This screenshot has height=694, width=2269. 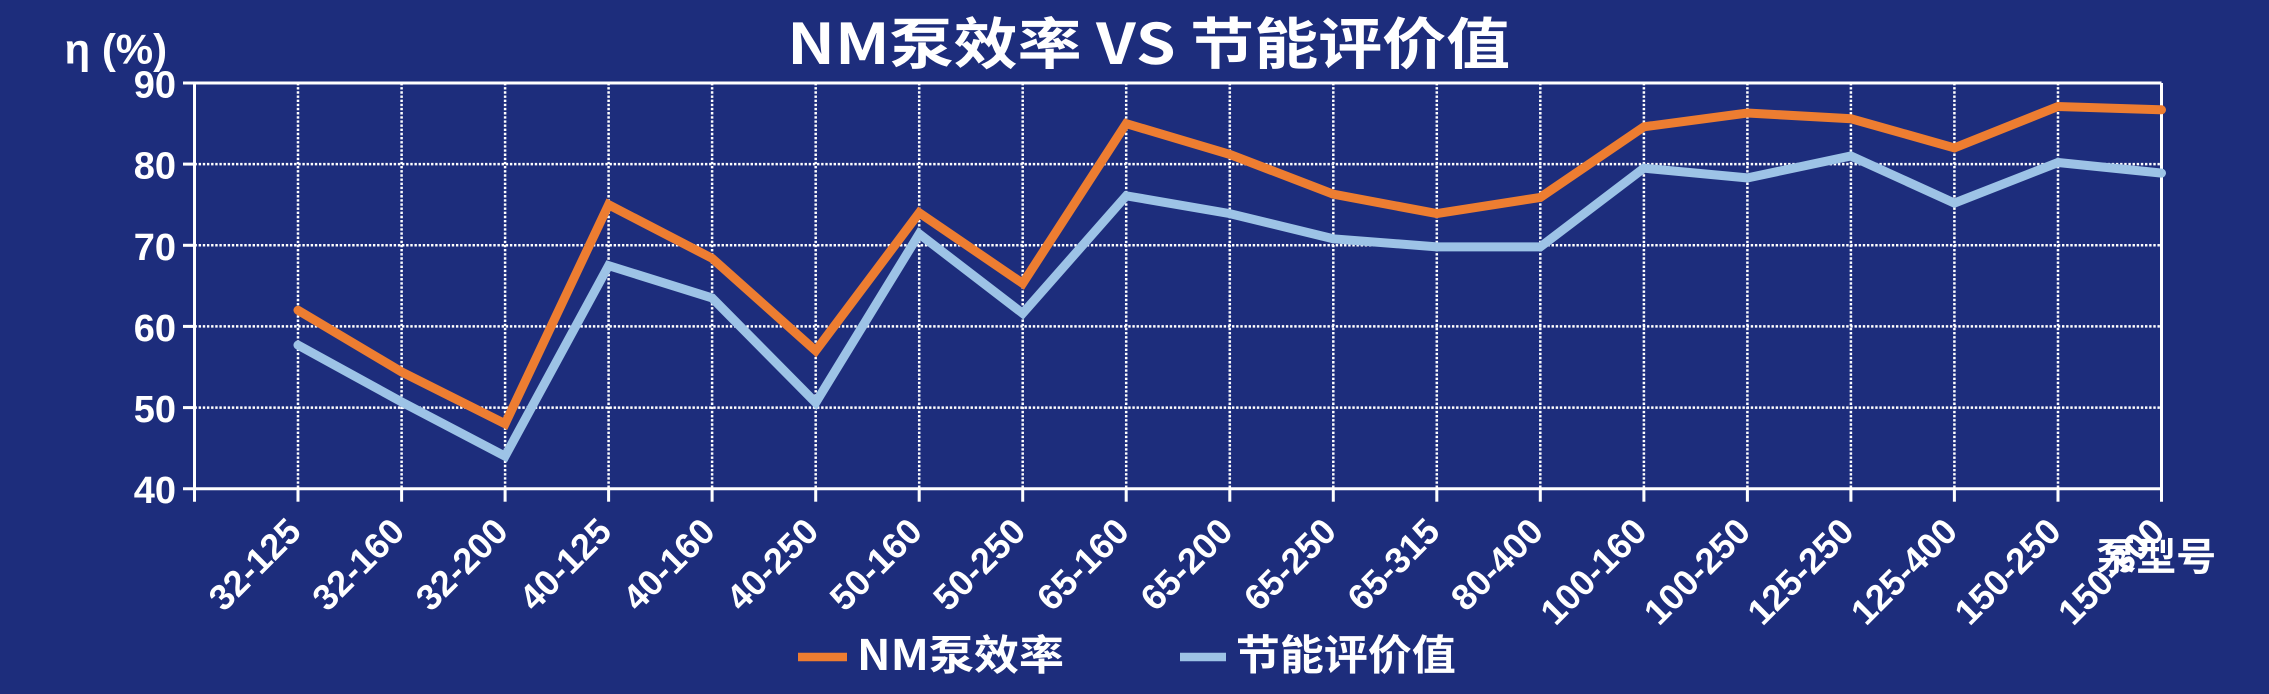 What do you see at coordinates (155, 329) in the screenshot?
I see `svg-text: 60` at bounding box center [155, 329].